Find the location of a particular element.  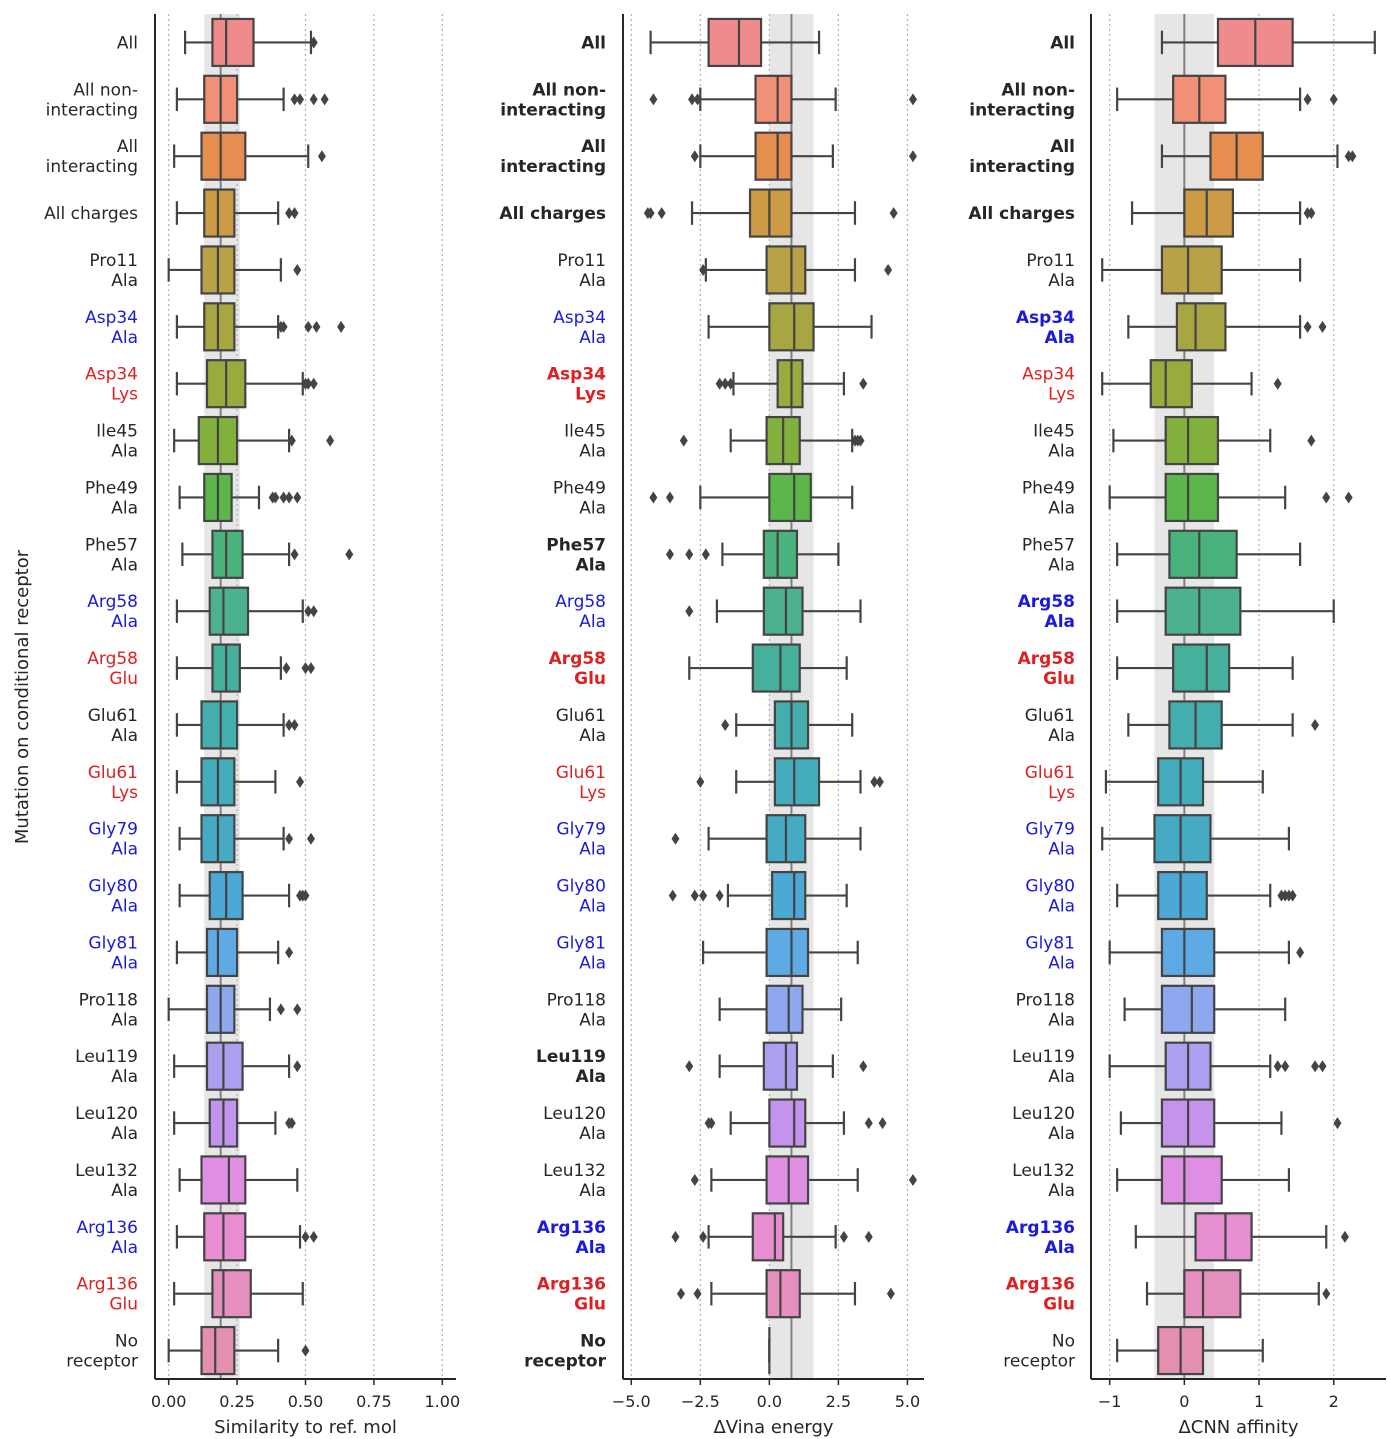

x-tick-label: 0.00 is located at coordinates (169, 1401).